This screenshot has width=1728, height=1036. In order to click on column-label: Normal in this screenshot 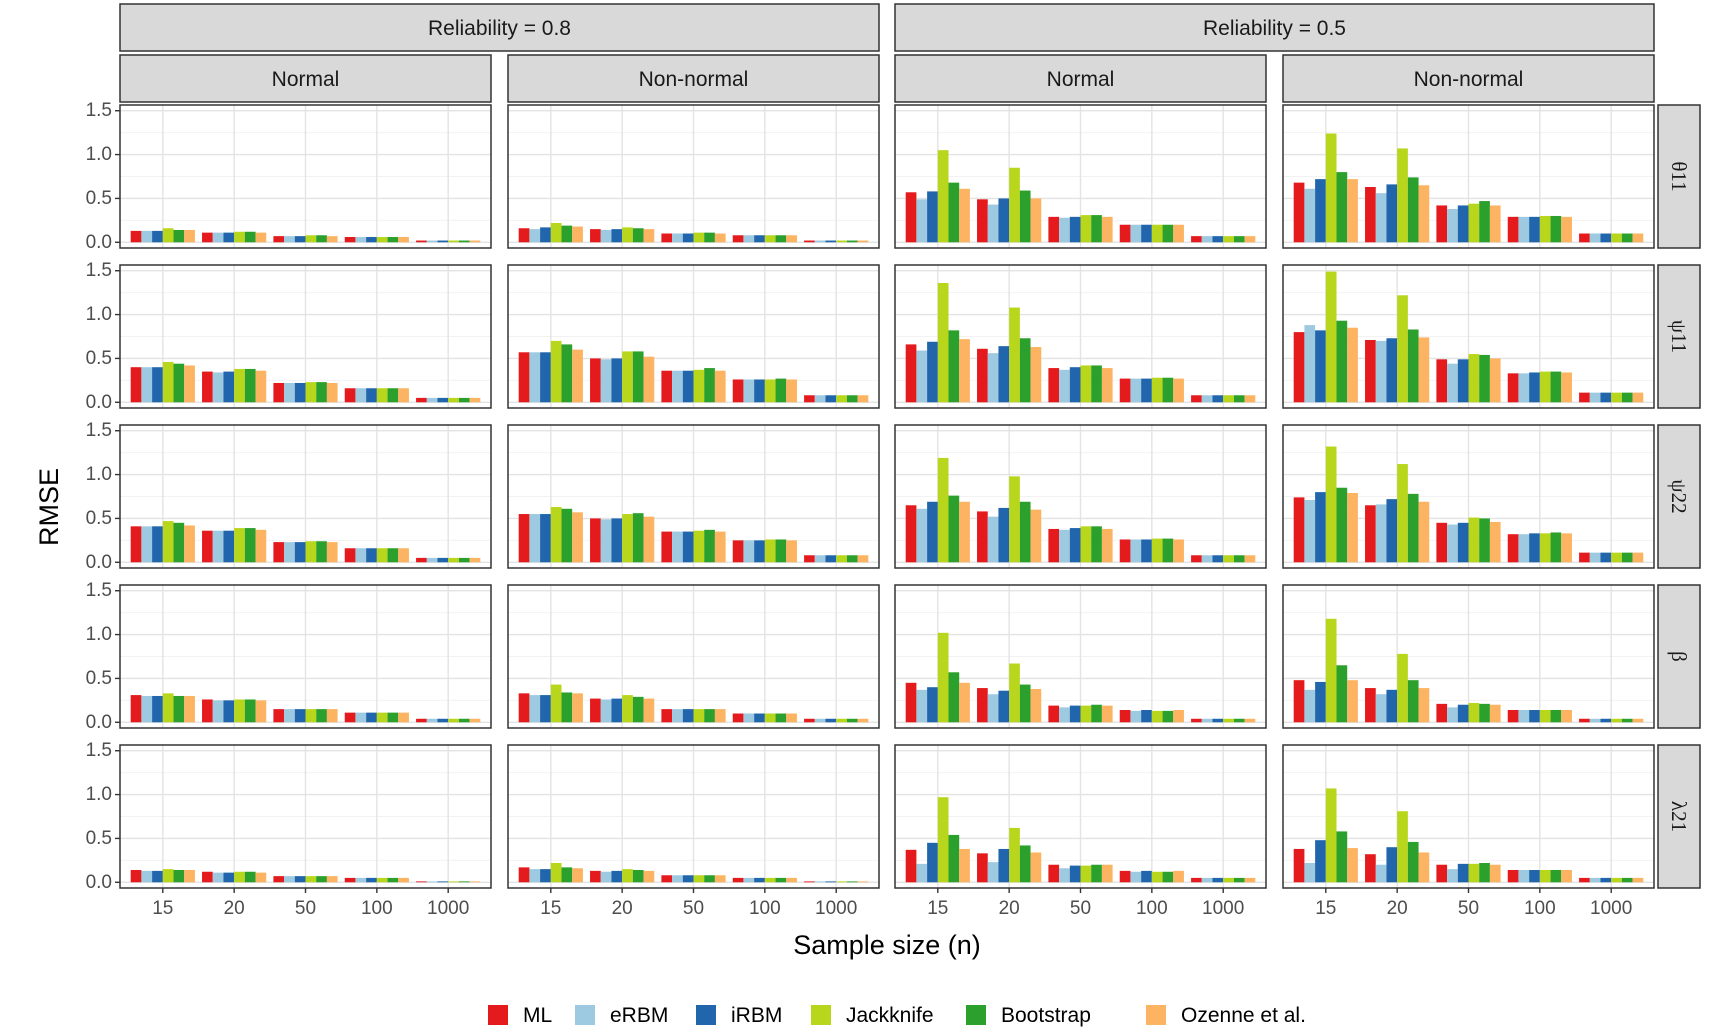, I will do `click(306, 79)`.